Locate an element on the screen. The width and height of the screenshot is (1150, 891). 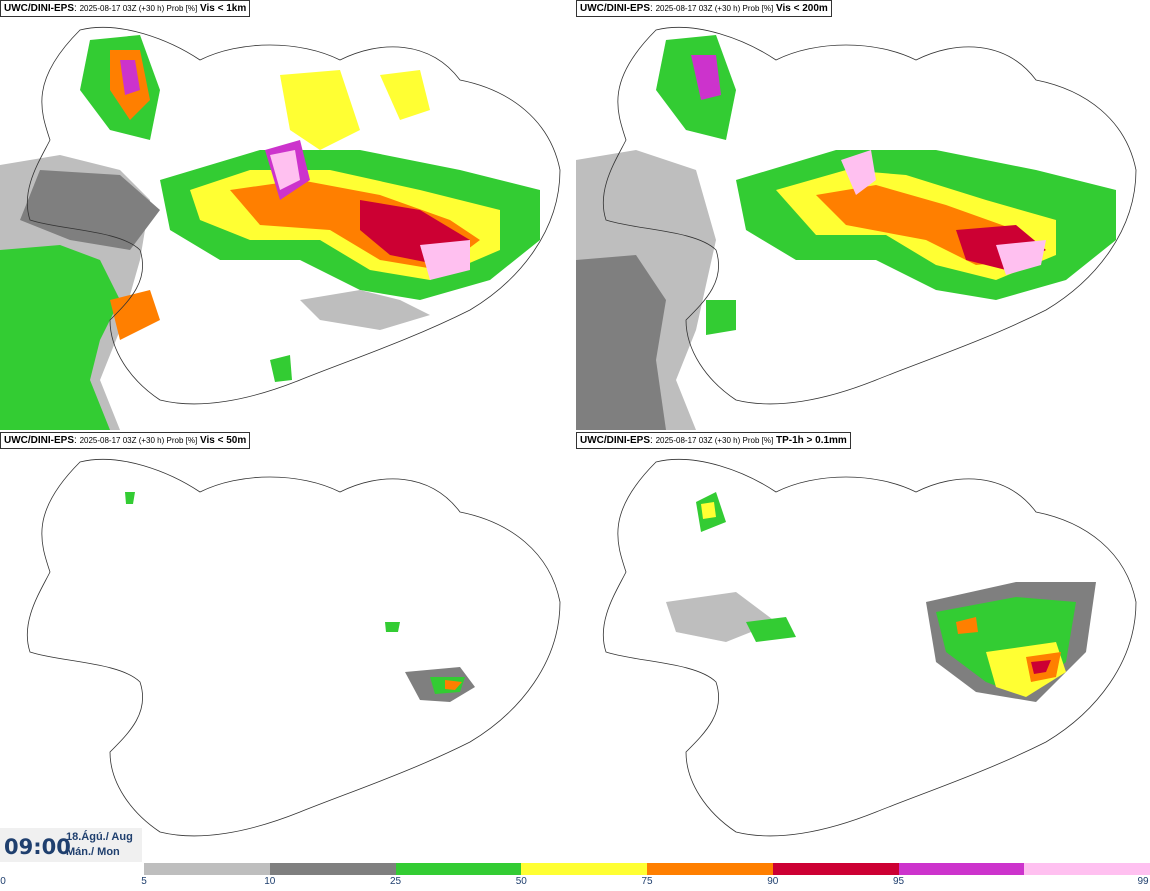
valid-date-line2: Mán./ Mon is located at coordinates (93, 852).